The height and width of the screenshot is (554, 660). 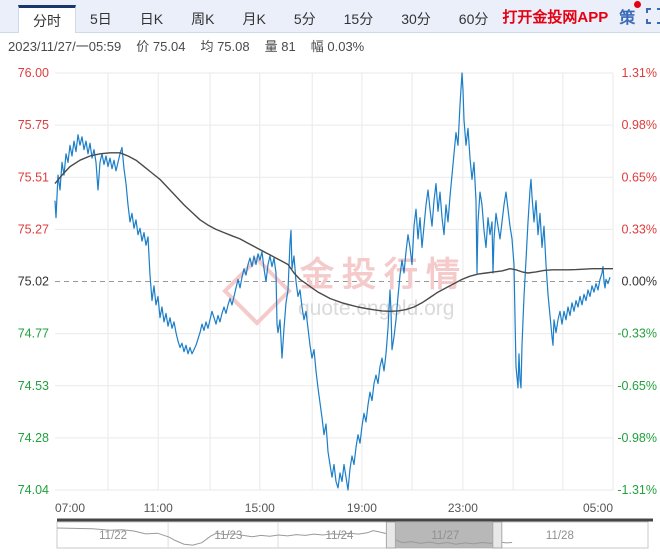 What do you see at coordinates (169, 46) in the screenshot?
I see `price-value: 75.04` at bounding box center [169, 46].